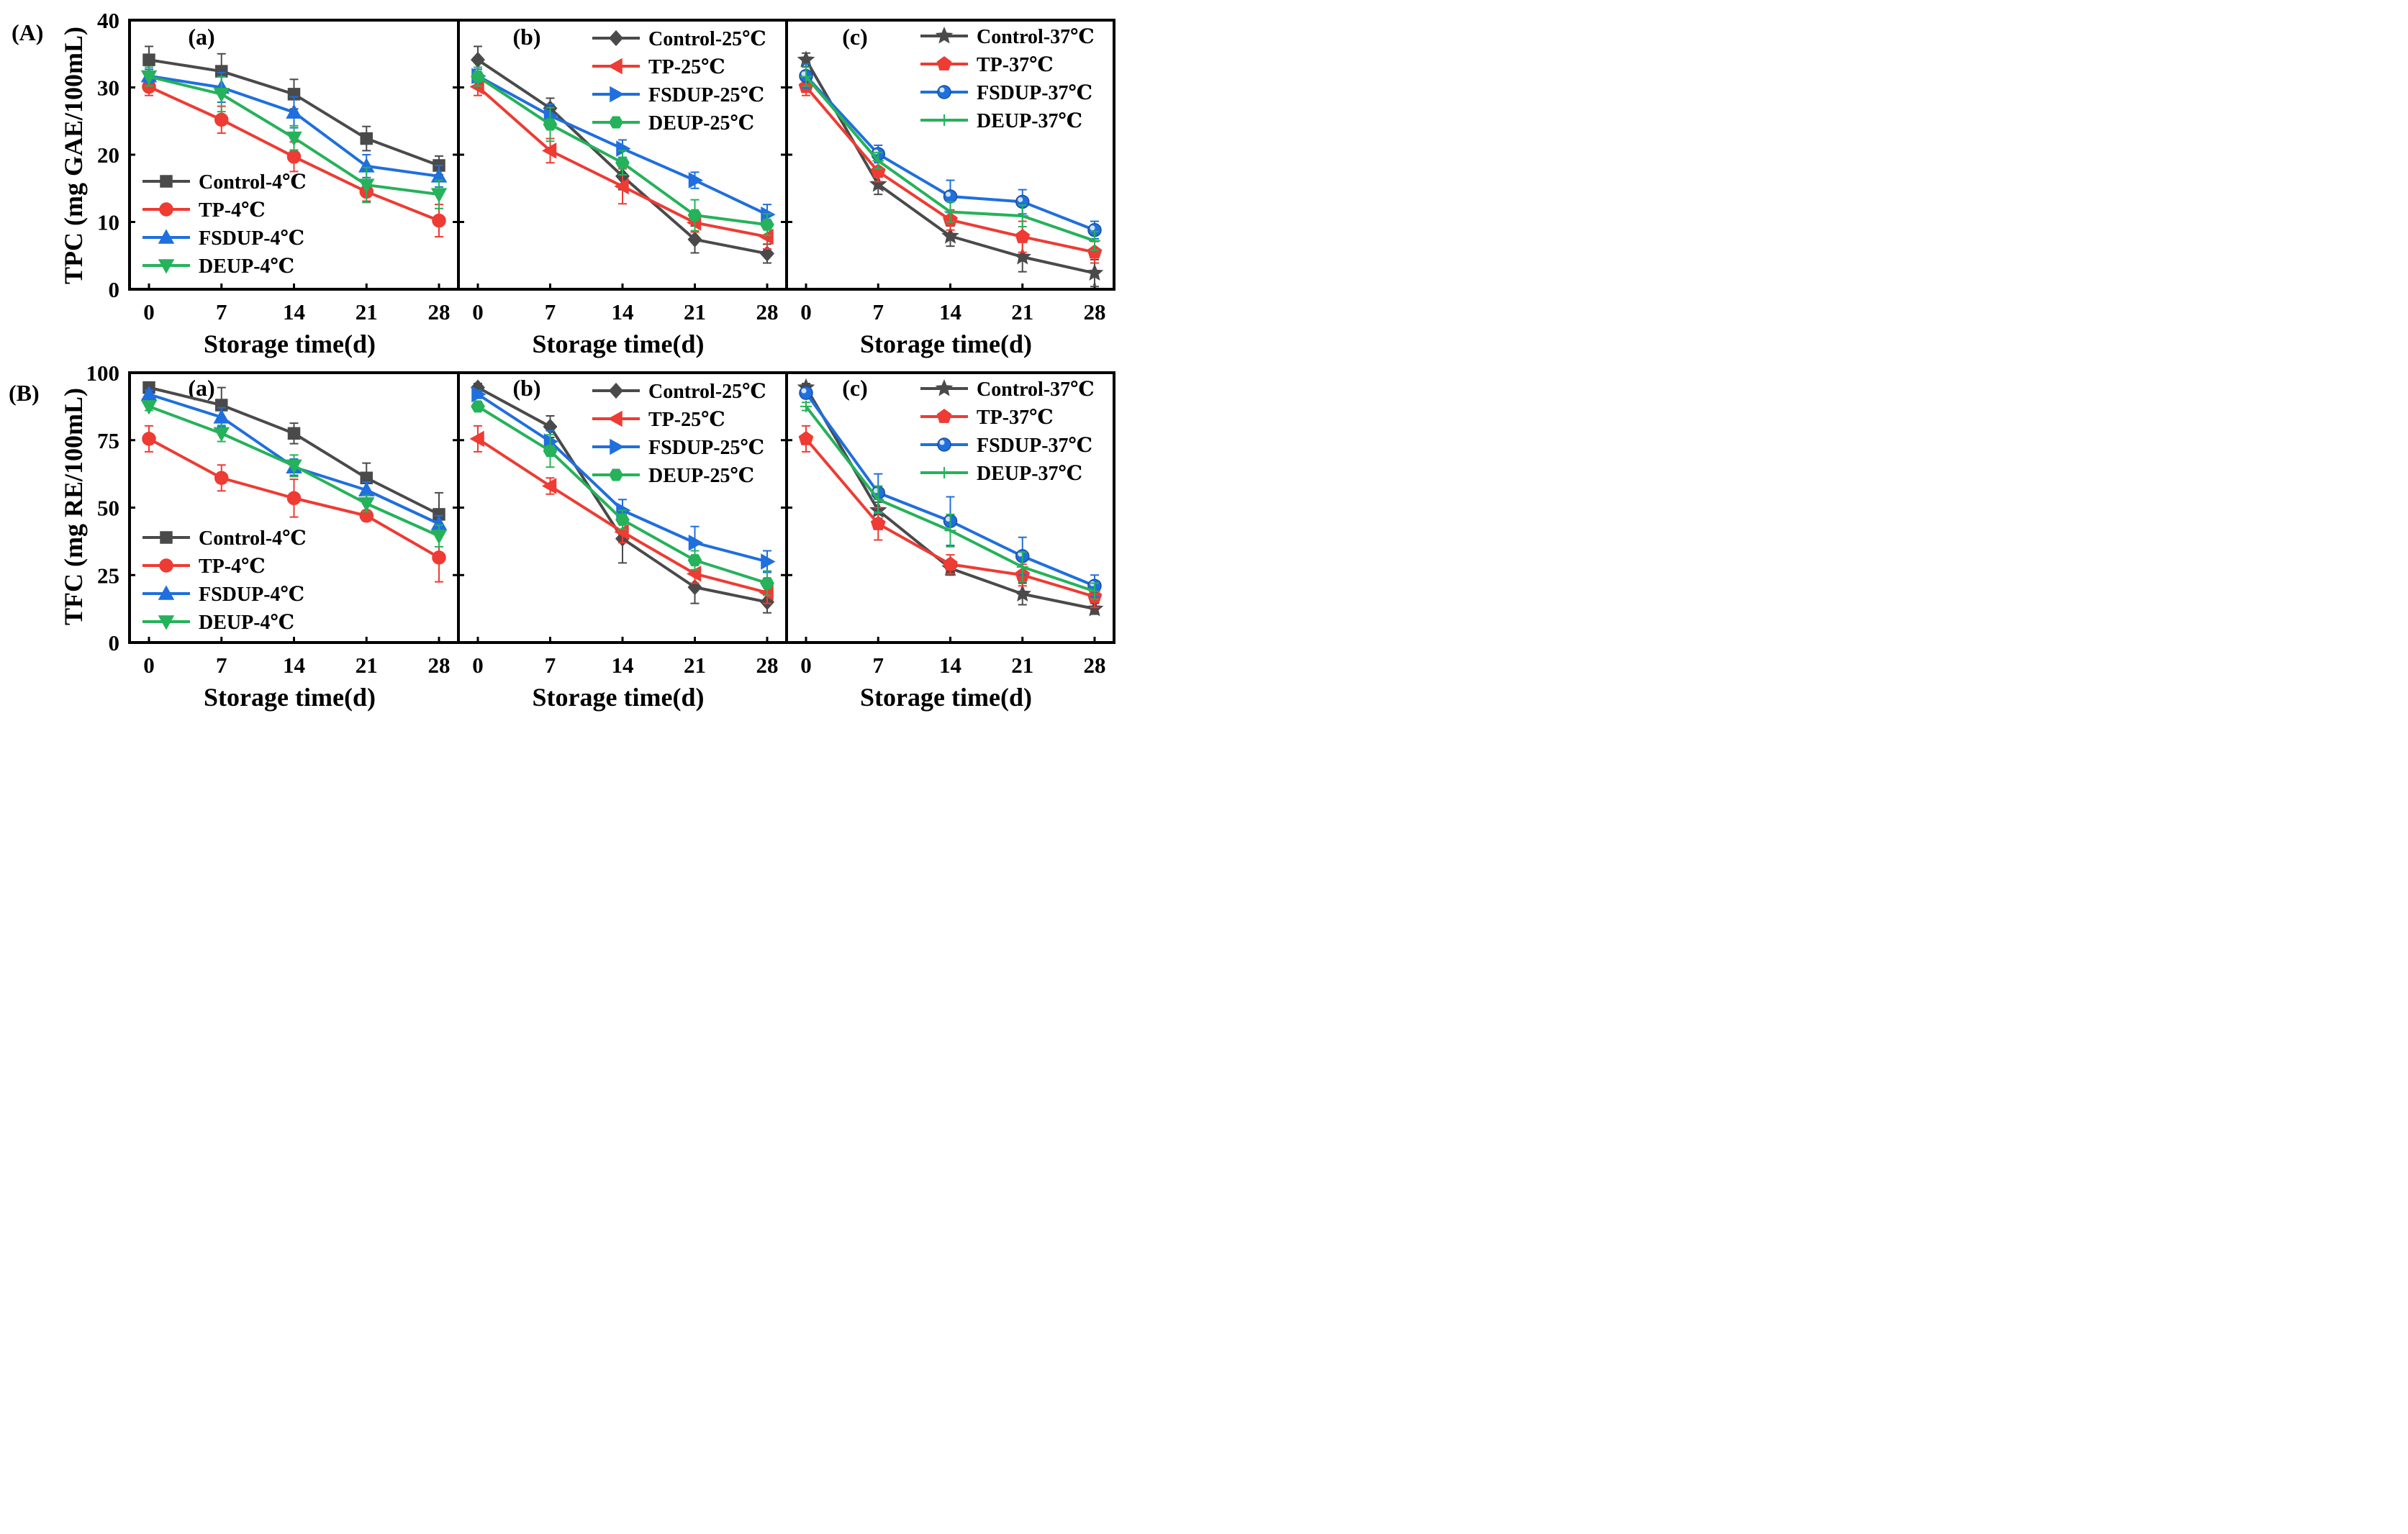  I want to click on panel-A-a-legend-label: TP-4℃, so click(232, 210).